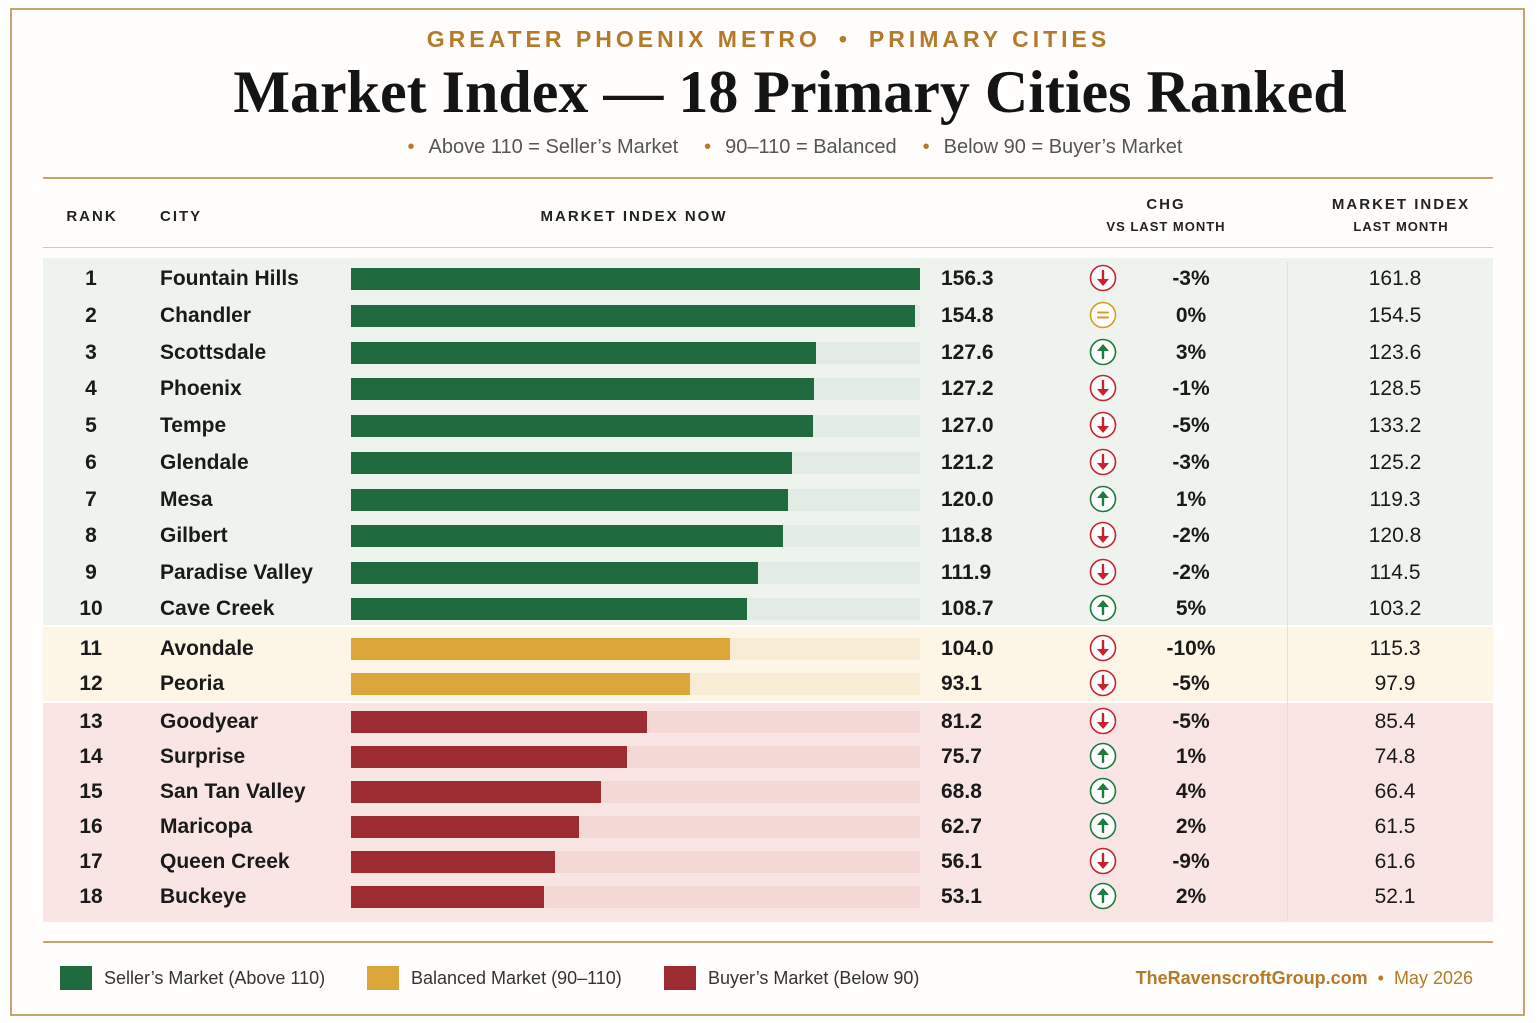  I want to click on subtitle-item-buyer: Below 90 = Buyer’s Market, so click(1063, 147).